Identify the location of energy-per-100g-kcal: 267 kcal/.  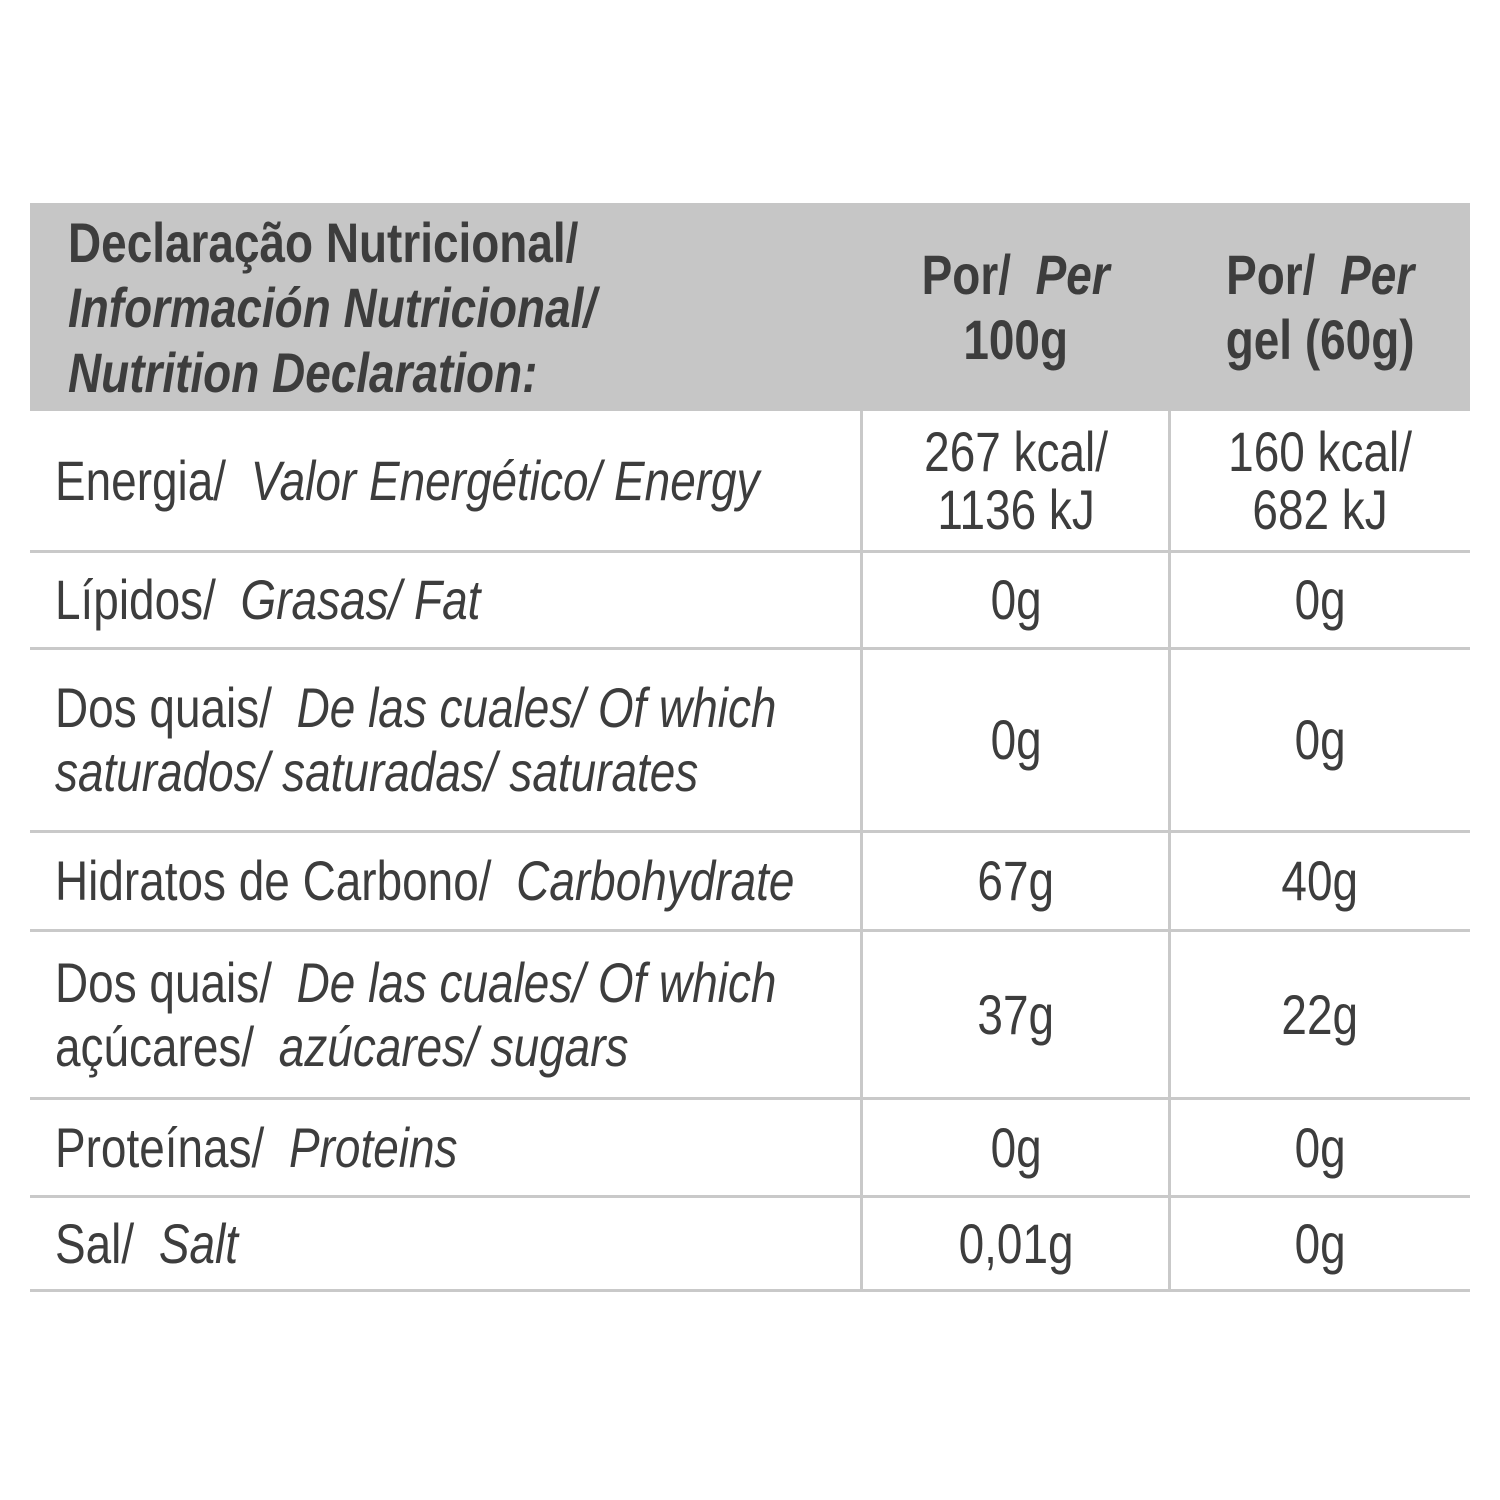
(1016, 451).